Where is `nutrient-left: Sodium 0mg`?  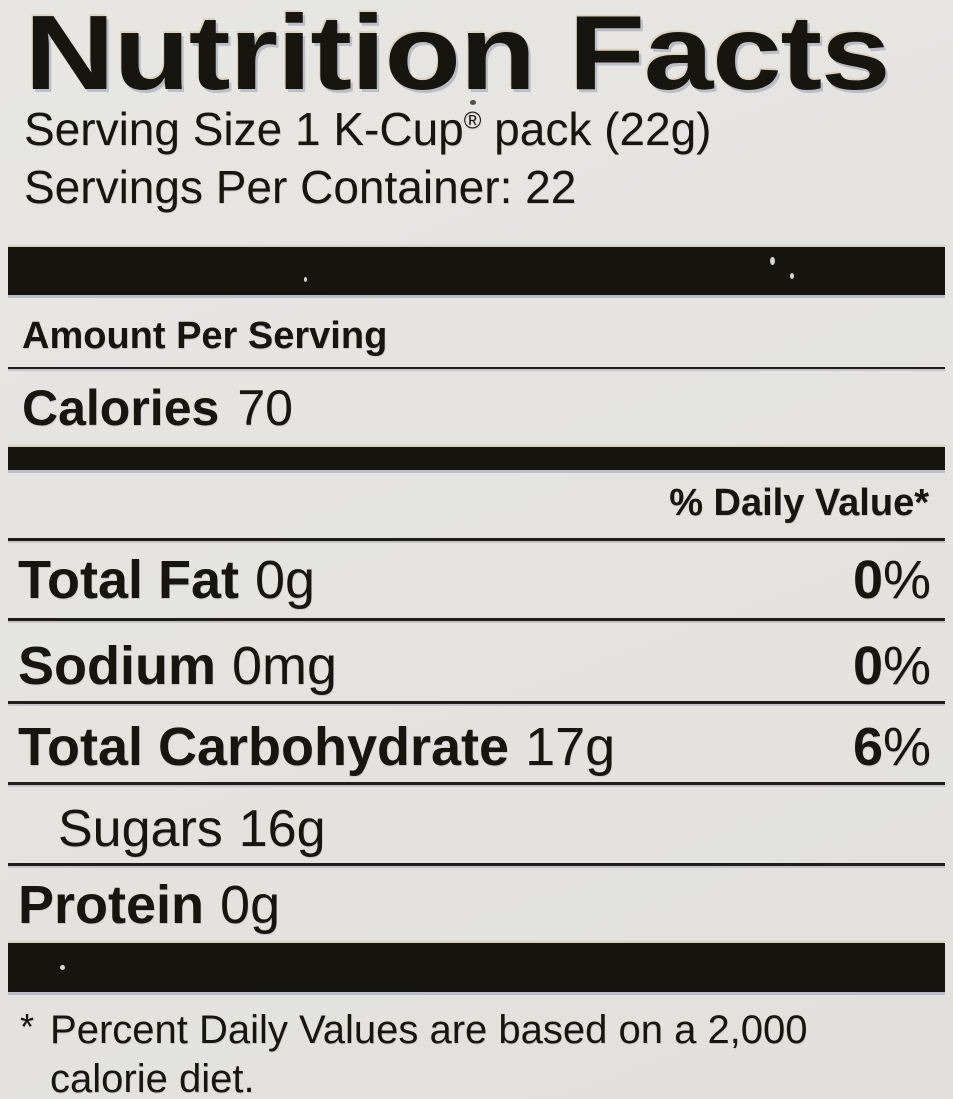
nutrient-left: Sodium 0mg is located at coordinates (178, 665).